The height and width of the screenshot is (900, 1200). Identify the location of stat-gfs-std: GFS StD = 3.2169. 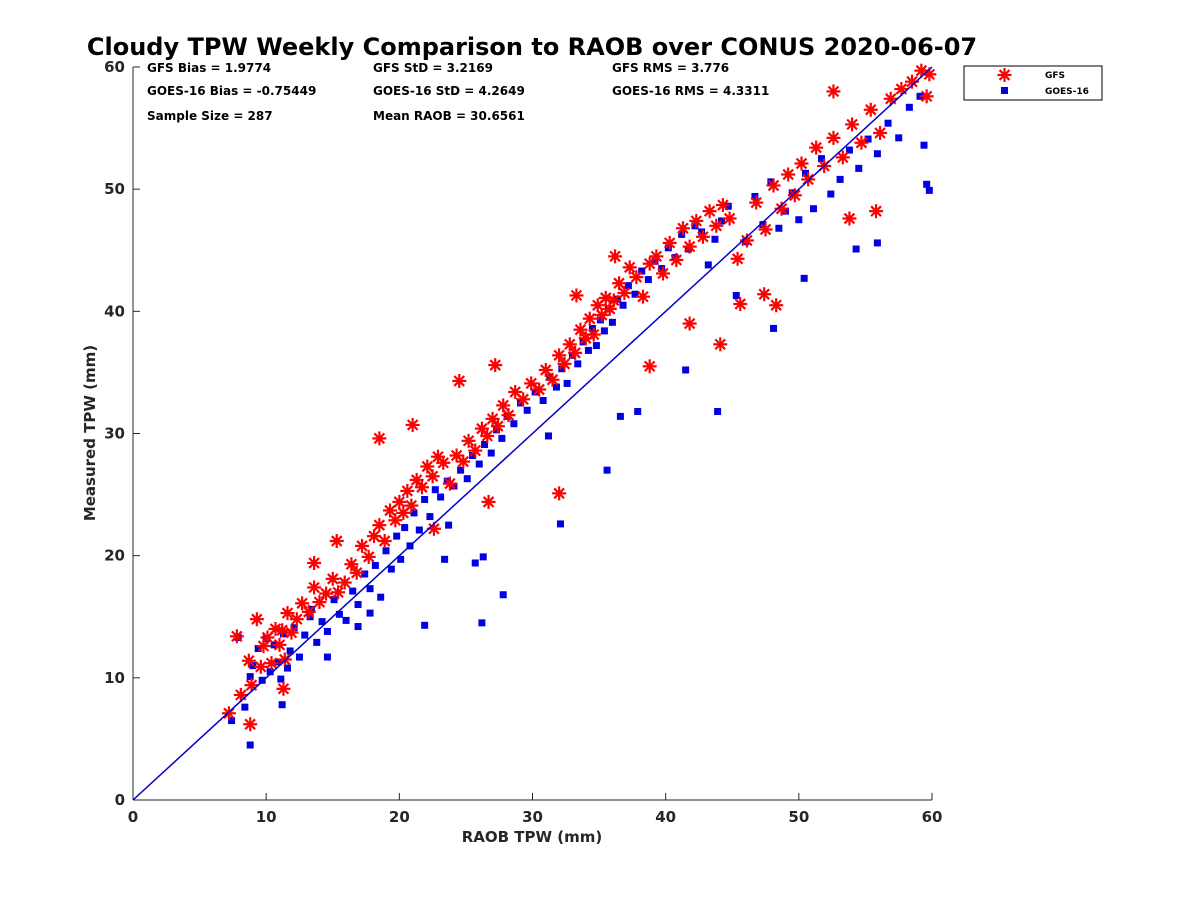
(433, 68).